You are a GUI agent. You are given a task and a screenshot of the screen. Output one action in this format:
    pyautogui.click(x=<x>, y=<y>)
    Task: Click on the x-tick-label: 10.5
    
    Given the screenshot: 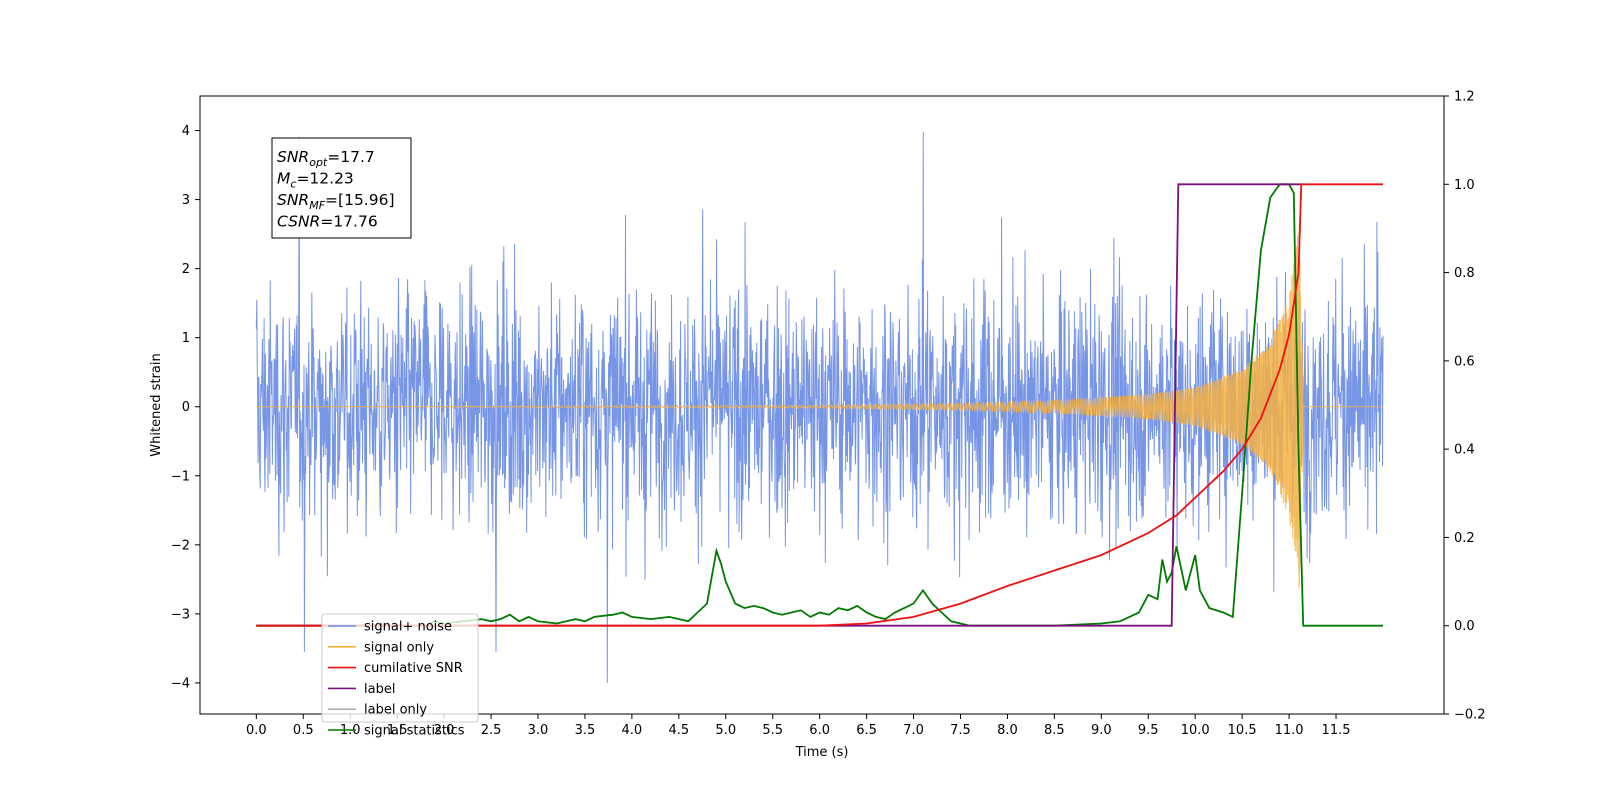 What is the action you would take?
    pyautogui.click(x=1242, y=730)
    